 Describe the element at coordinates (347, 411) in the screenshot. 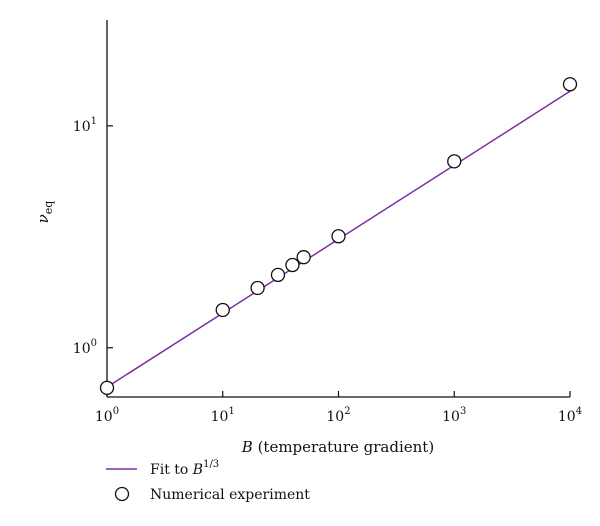

I see `x-tick-exponent: 2` at that location.